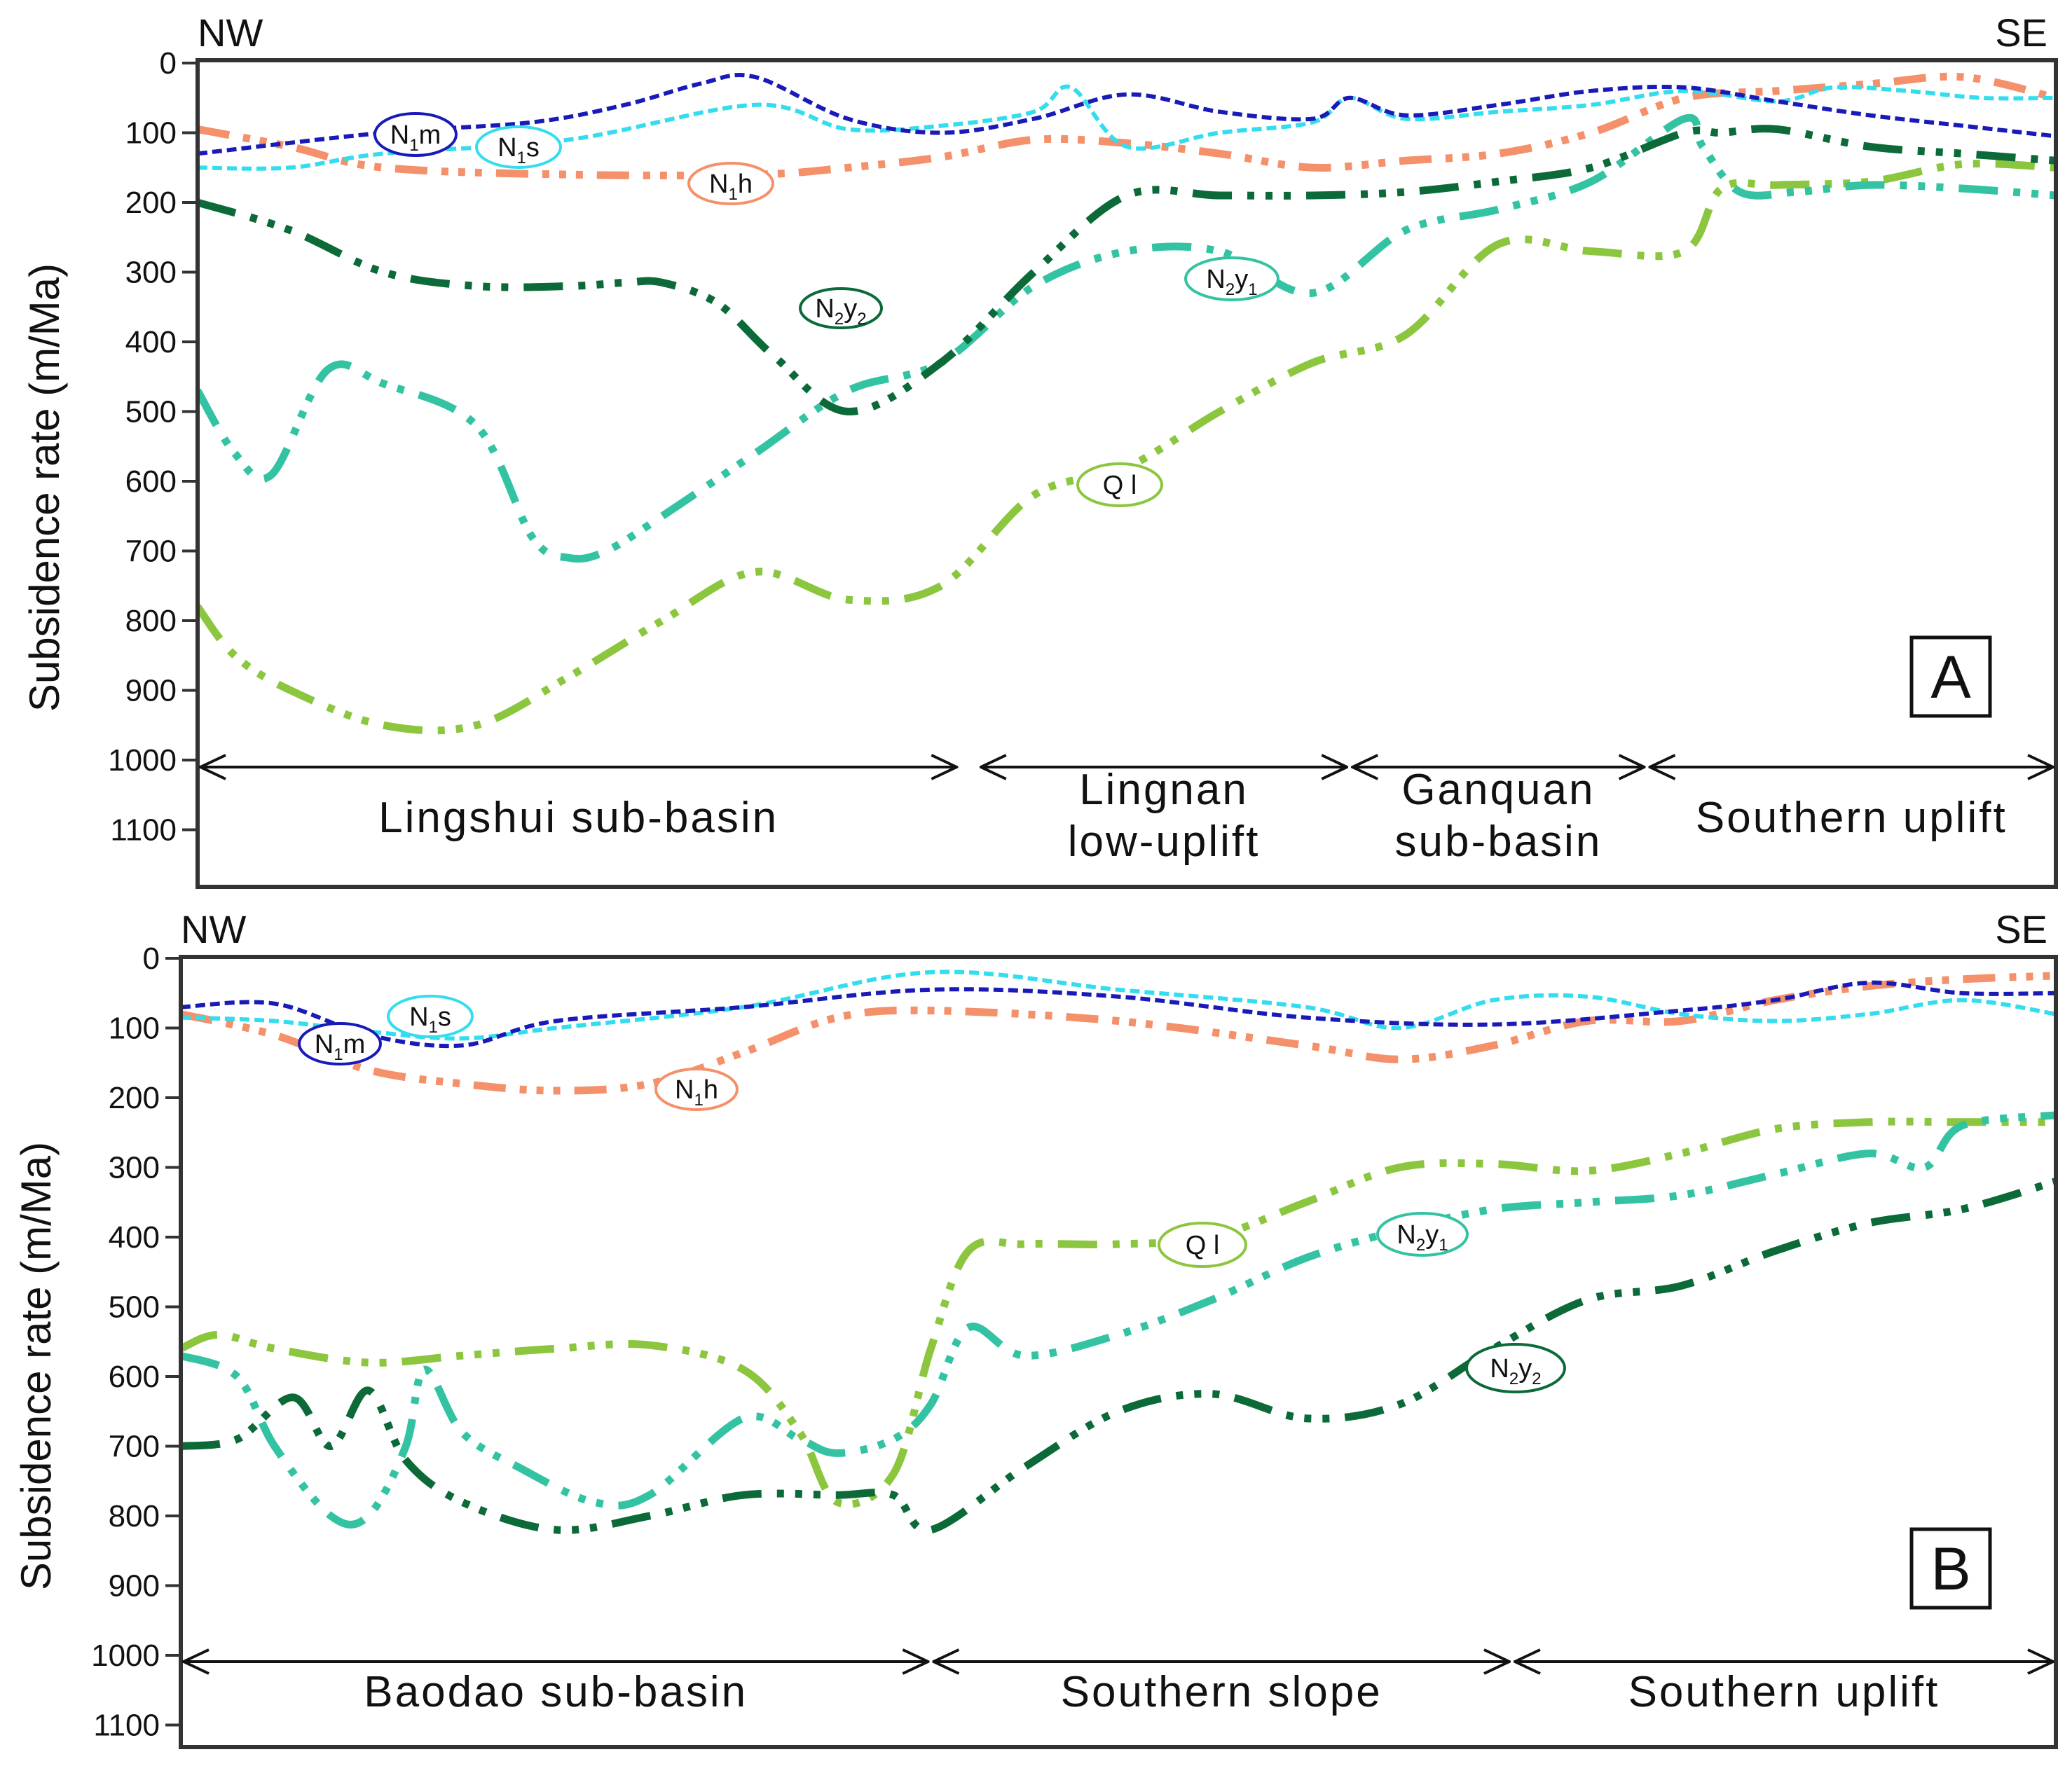 The width and height of the screenshot is (2072, 1766). I want to click on region-label: Lingshui sub-basin, so click(578, 818).